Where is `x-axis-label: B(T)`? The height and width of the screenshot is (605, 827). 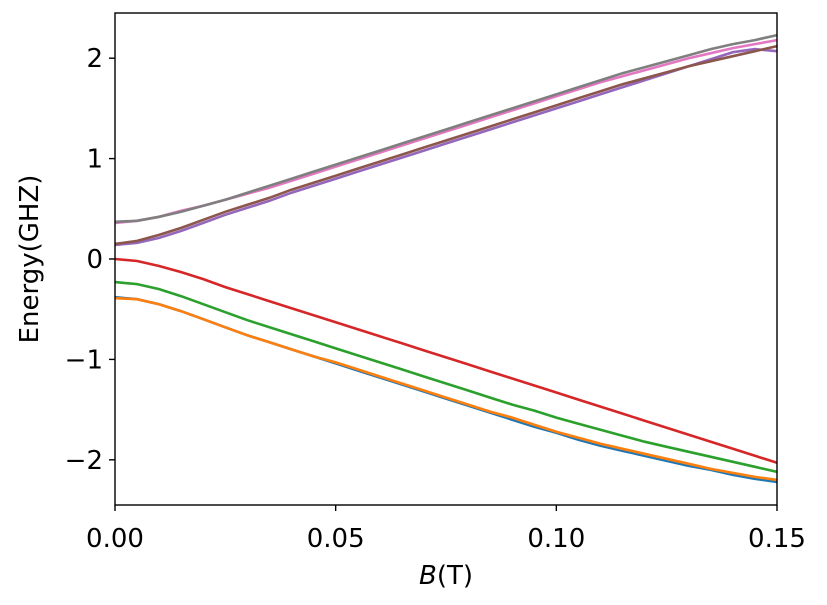 x-axis-label: B(T) is located at coordinates (446, 576).